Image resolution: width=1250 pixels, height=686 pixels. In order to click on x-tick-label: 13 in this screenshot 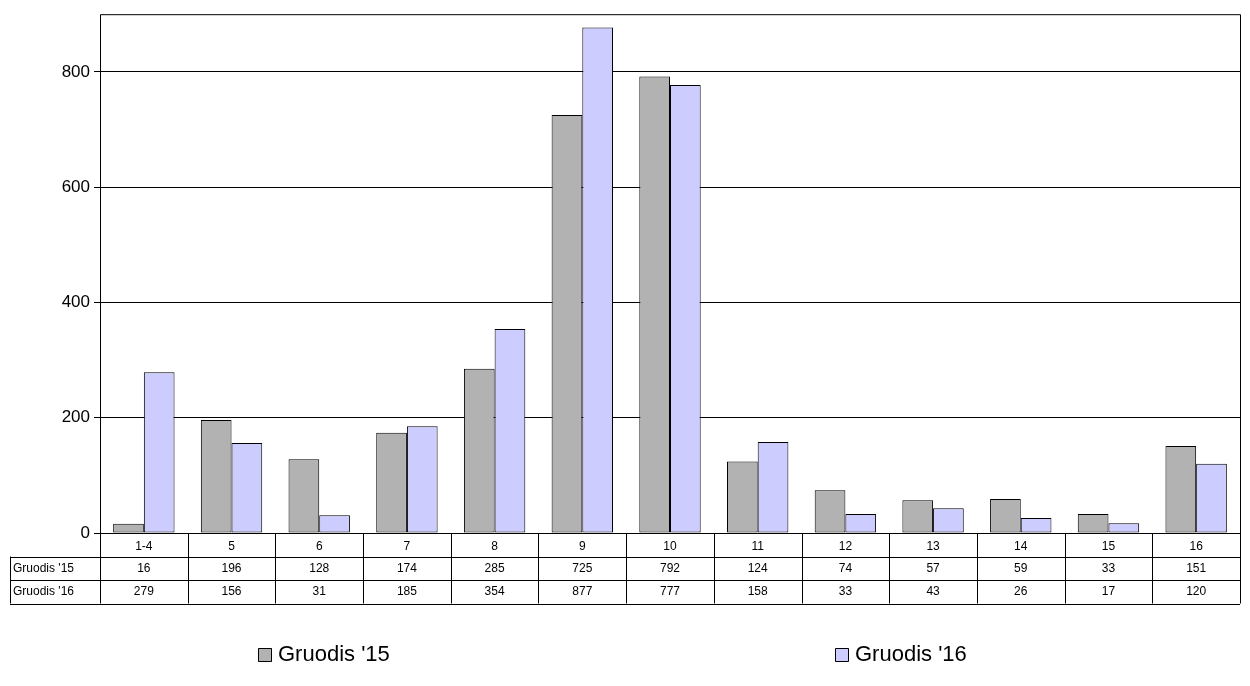, I will do `click(933, 545)`.